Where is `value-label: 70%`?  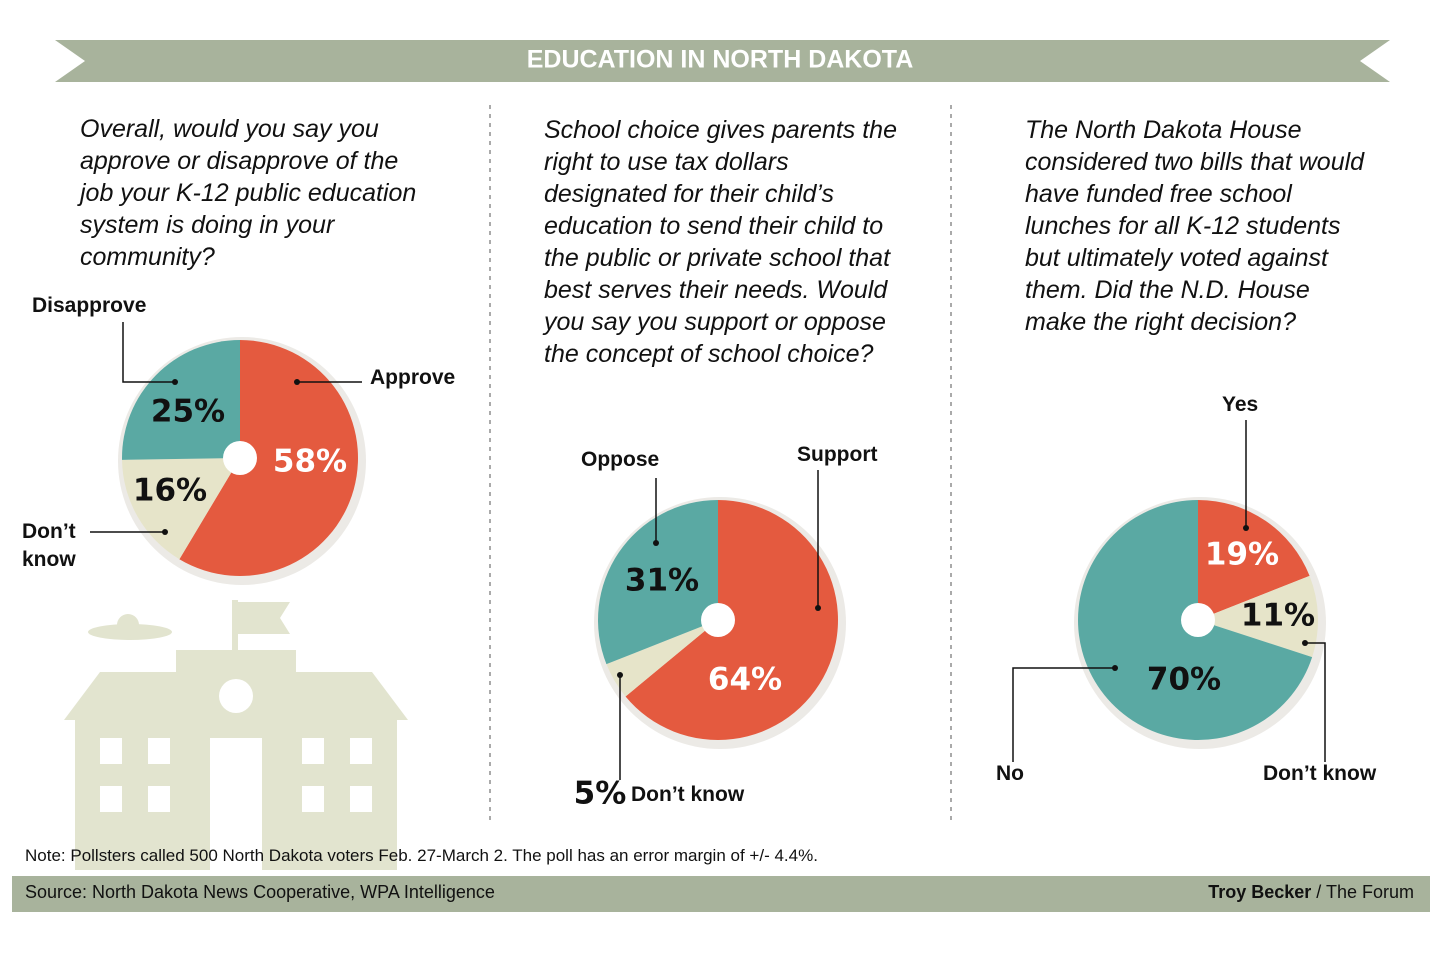 value-label: 70% is located at coordinates (1184, 680).